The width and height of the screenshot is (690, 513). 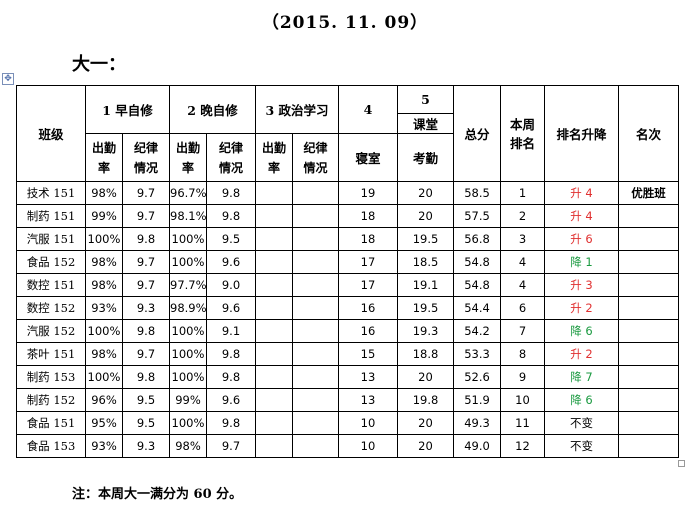 I want to click on rank-change-cell: 降 6, so click(x=581, y=331).